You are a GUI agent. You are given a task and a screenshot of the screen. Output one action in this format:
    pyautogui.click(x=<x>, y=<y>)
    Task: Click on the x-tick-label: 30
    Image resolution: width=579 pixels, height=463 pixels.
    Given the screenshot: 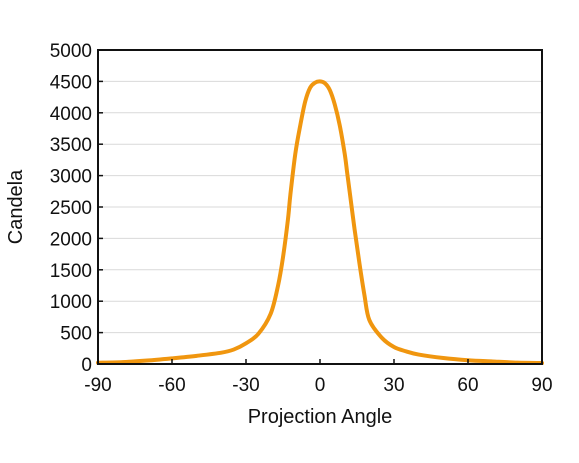 What is the action you would take?
    pyautogui.click(x=393, y=385)
    